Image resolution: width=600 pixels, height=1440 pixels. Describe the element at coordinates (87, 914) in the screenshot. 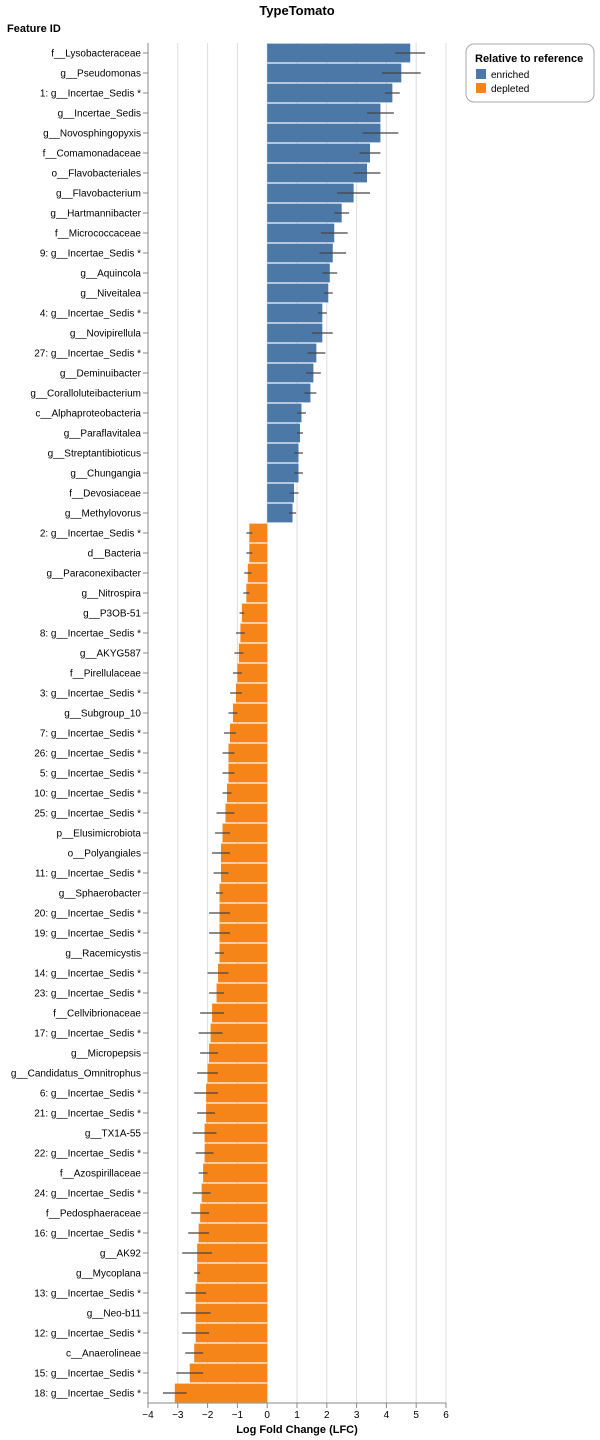

I see `y-tick-label: 20: g__Incertae_Sedis *` at that location.